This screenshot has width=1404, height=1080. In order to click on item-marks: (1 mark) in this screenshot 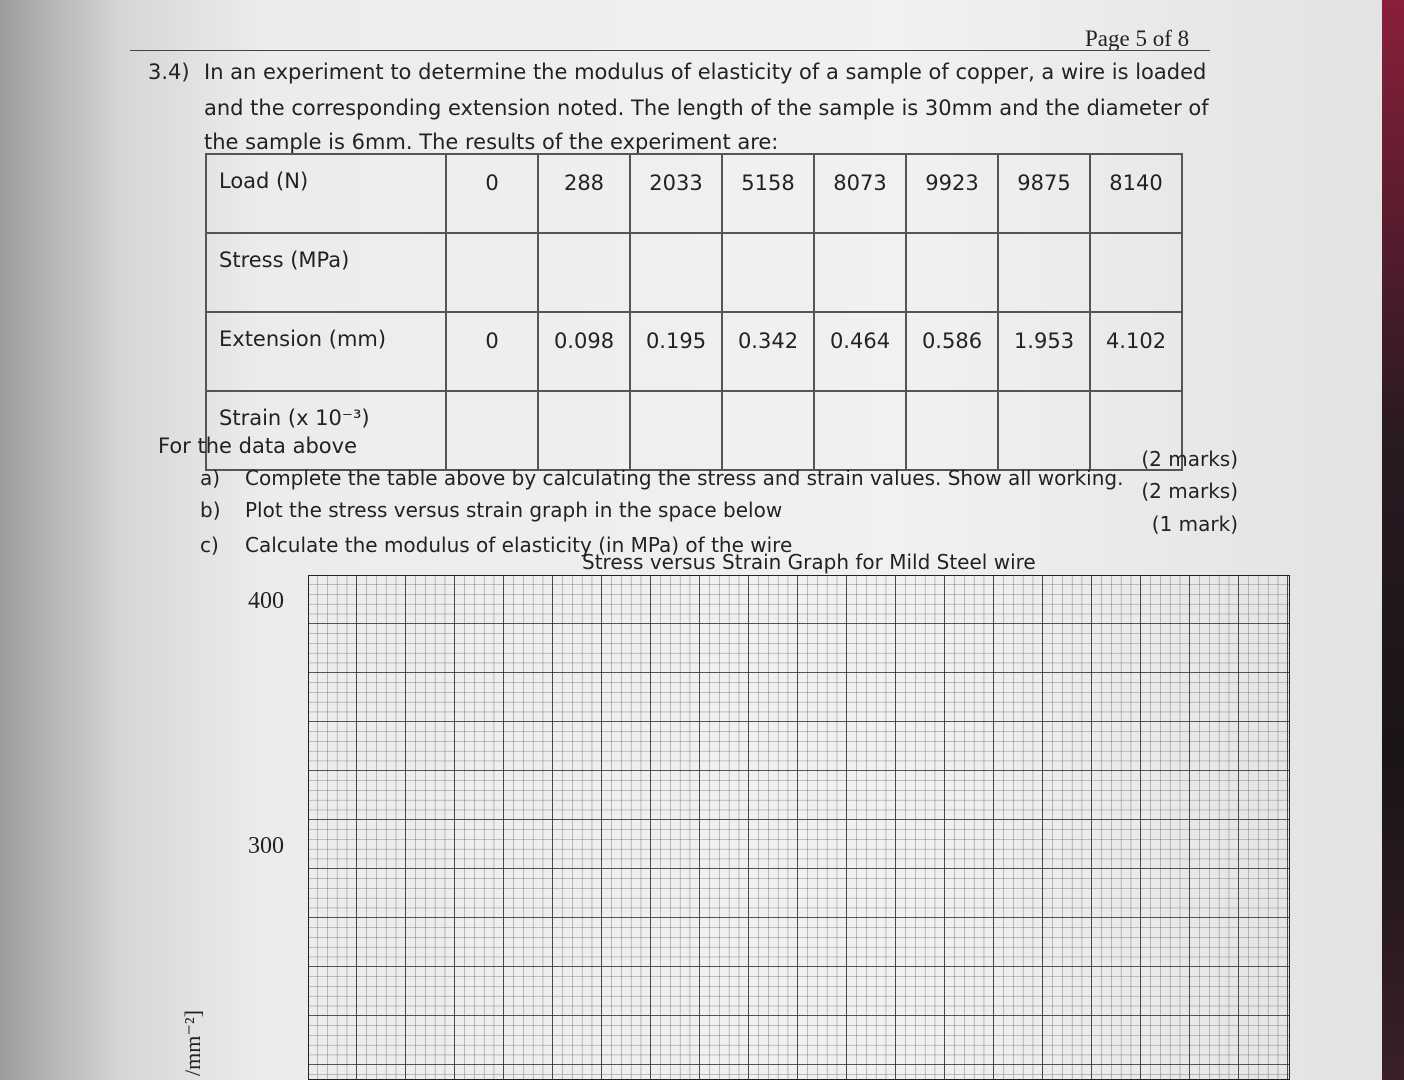, I will do `click(1194, 524)`.